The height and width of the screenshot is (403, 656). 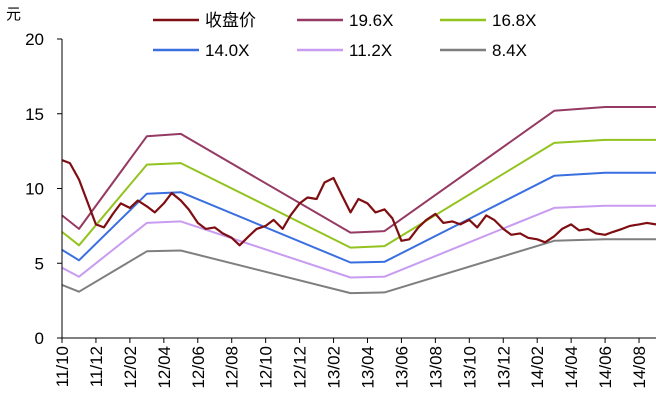 I want to click on x-tick-label: 12/02, so click(x=130, y=367).